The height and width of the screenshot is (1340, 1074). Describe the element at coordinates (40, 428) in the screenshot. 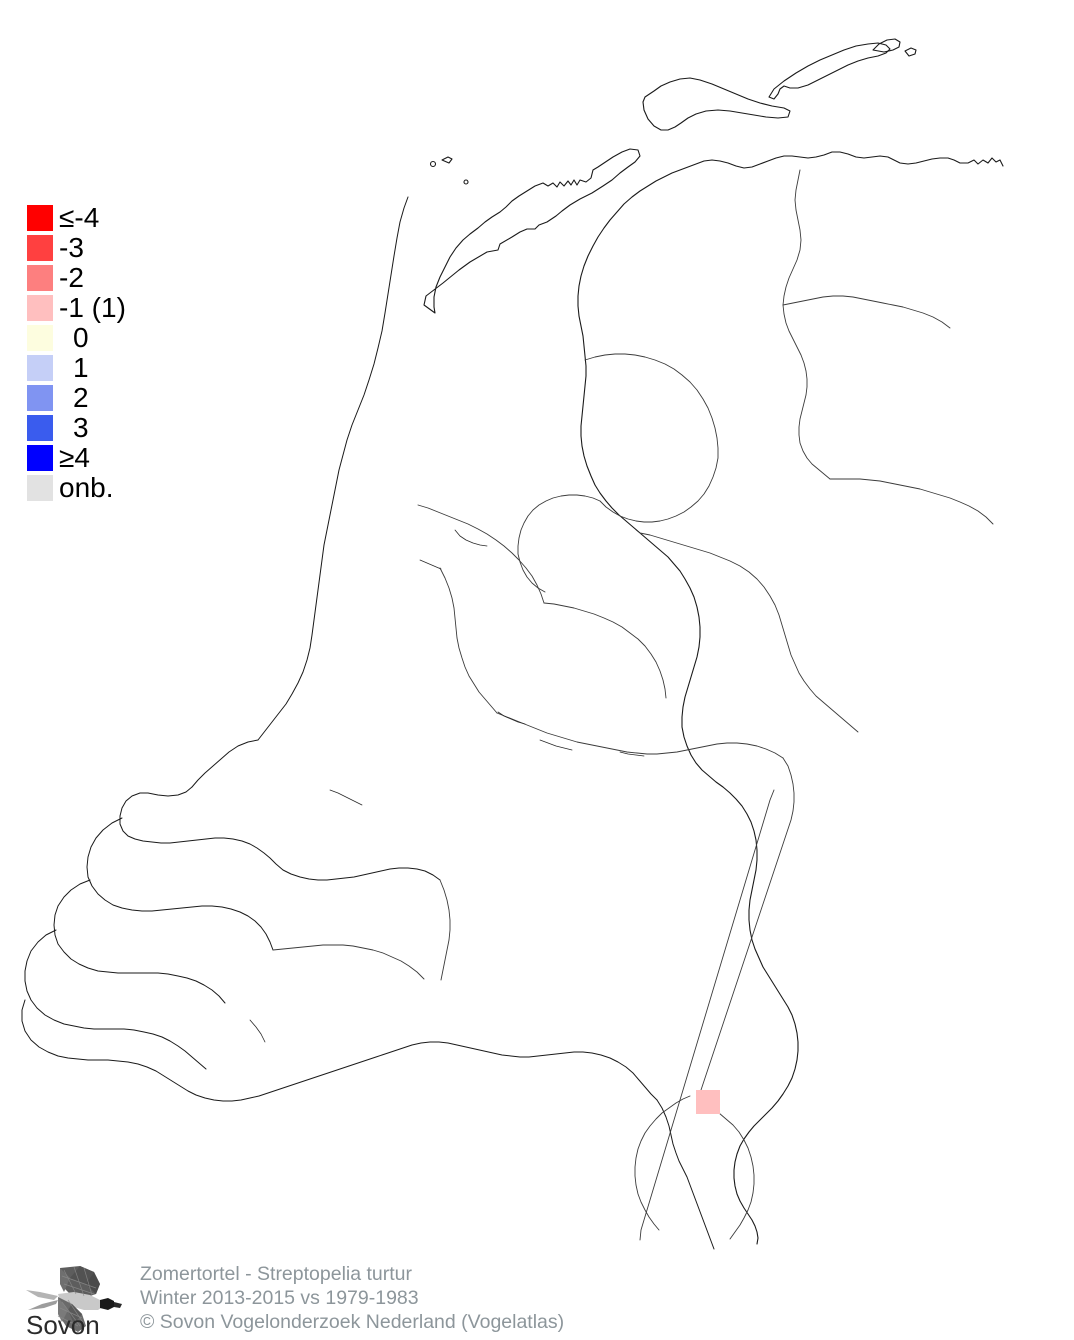

I see `legend-swatch-plus3` at that location.